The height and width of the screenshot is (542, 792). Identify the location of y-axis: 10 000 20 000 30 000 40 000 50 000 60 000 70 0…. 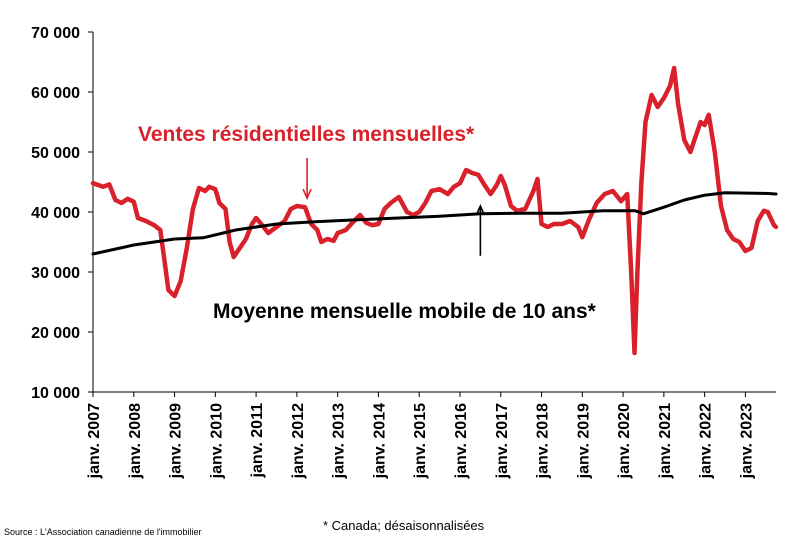
(62, 213).